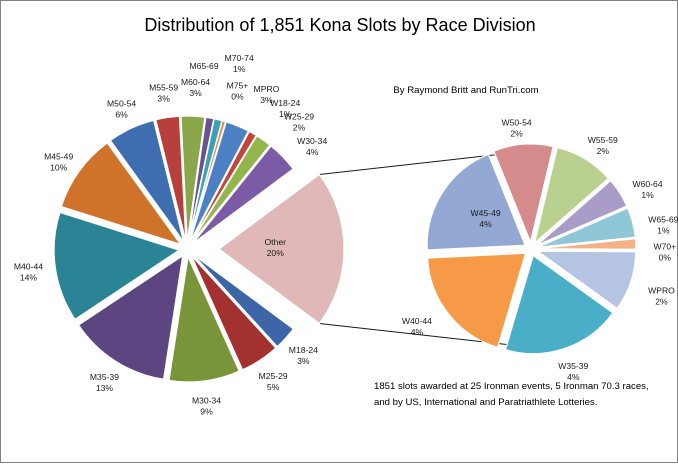 The height and width of the screenshot is (464, 678). I want to click on percent-m25-29: 5%, so click(273, 387).